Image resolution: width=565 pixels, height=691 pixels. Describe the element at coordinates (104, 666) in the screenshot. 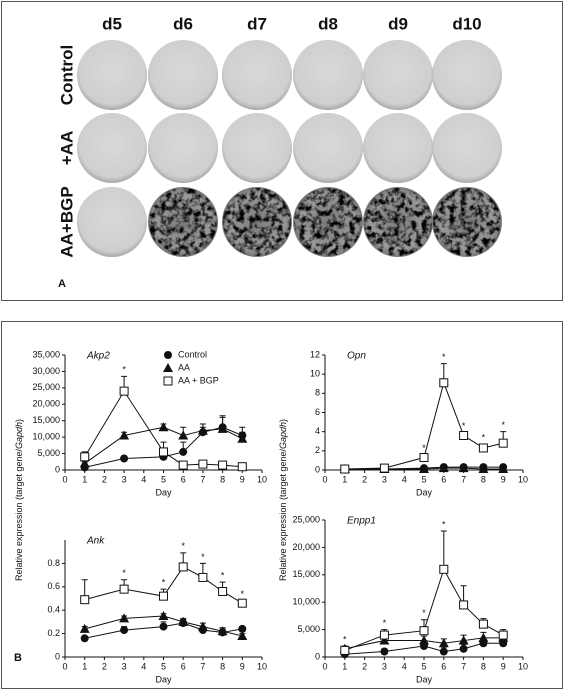

I see `x-tick-label: 2` at that location.